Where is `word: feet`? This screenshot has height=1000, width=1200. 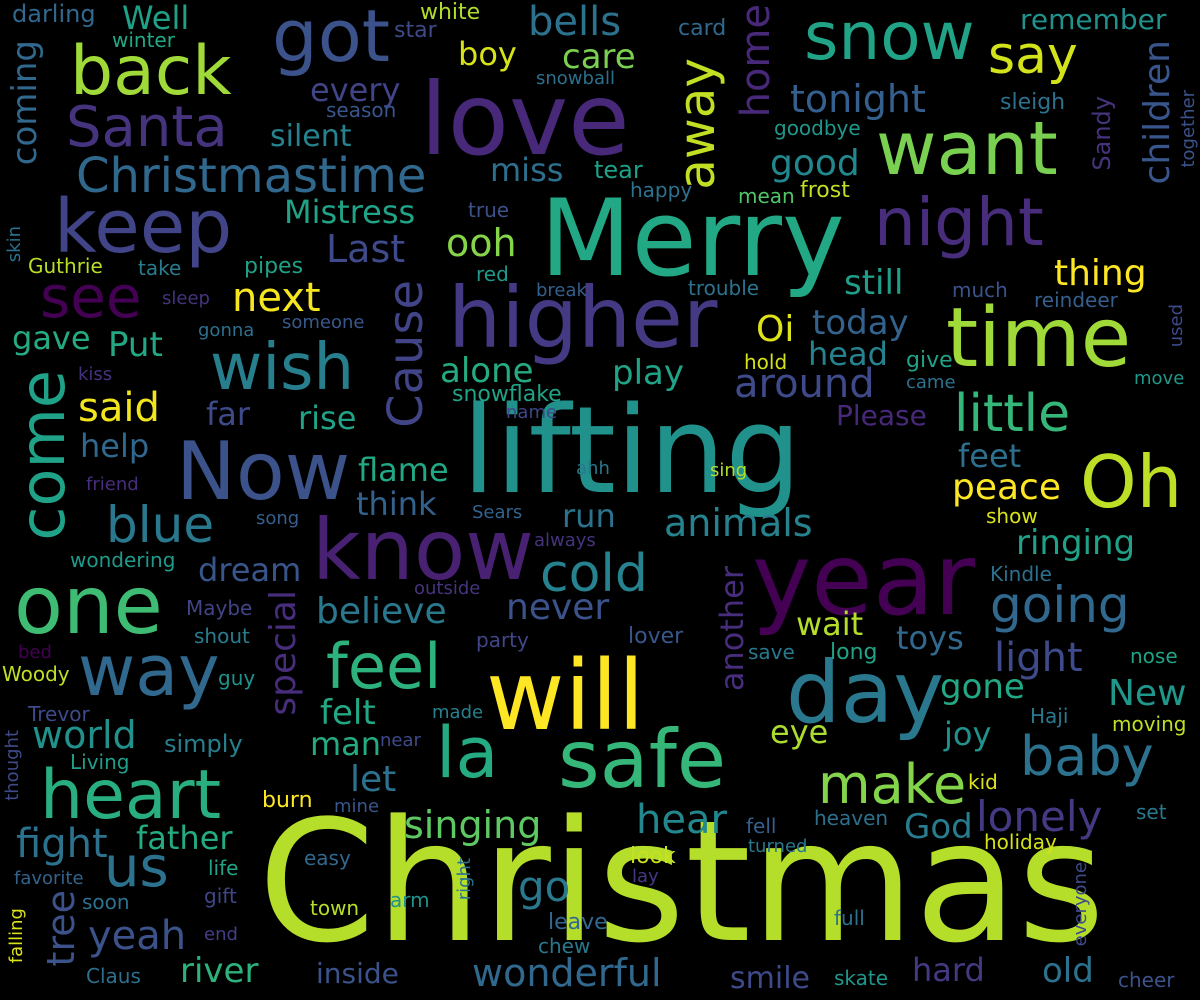
word: feet is located at coordinates (990, 456).